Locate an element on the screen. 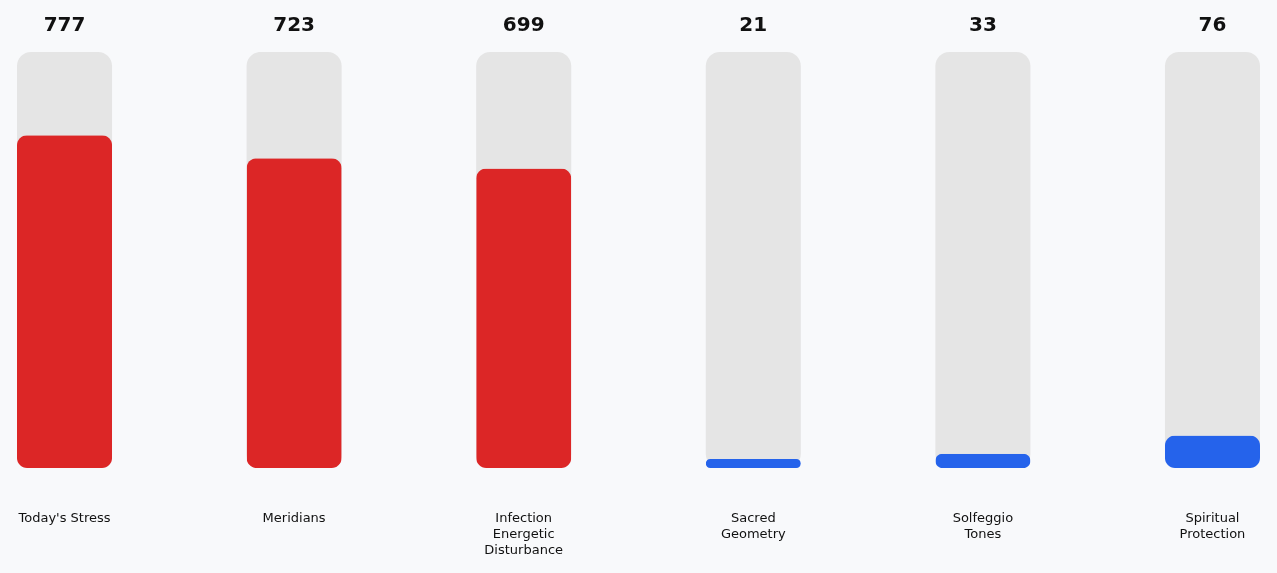 Image resolution: width=1277 pixels, height=573 pixels. x-tick-label: Solfeggio Tones is located at coordinates (983, 525).